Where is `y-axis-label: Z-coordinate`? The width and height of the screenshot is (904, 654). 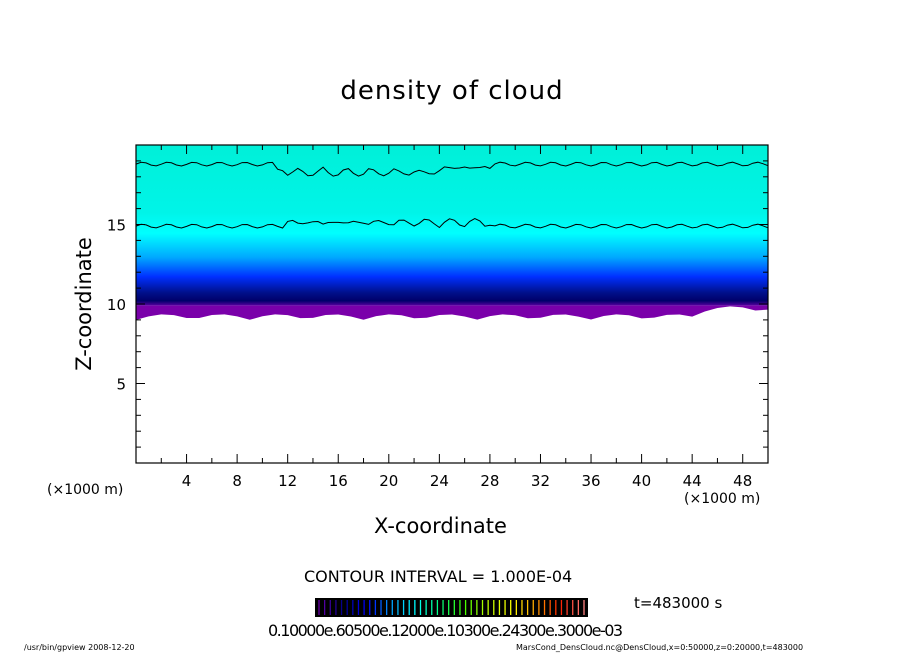 y-axis-label: Z-coordinate is located at coordinates (84, 304).